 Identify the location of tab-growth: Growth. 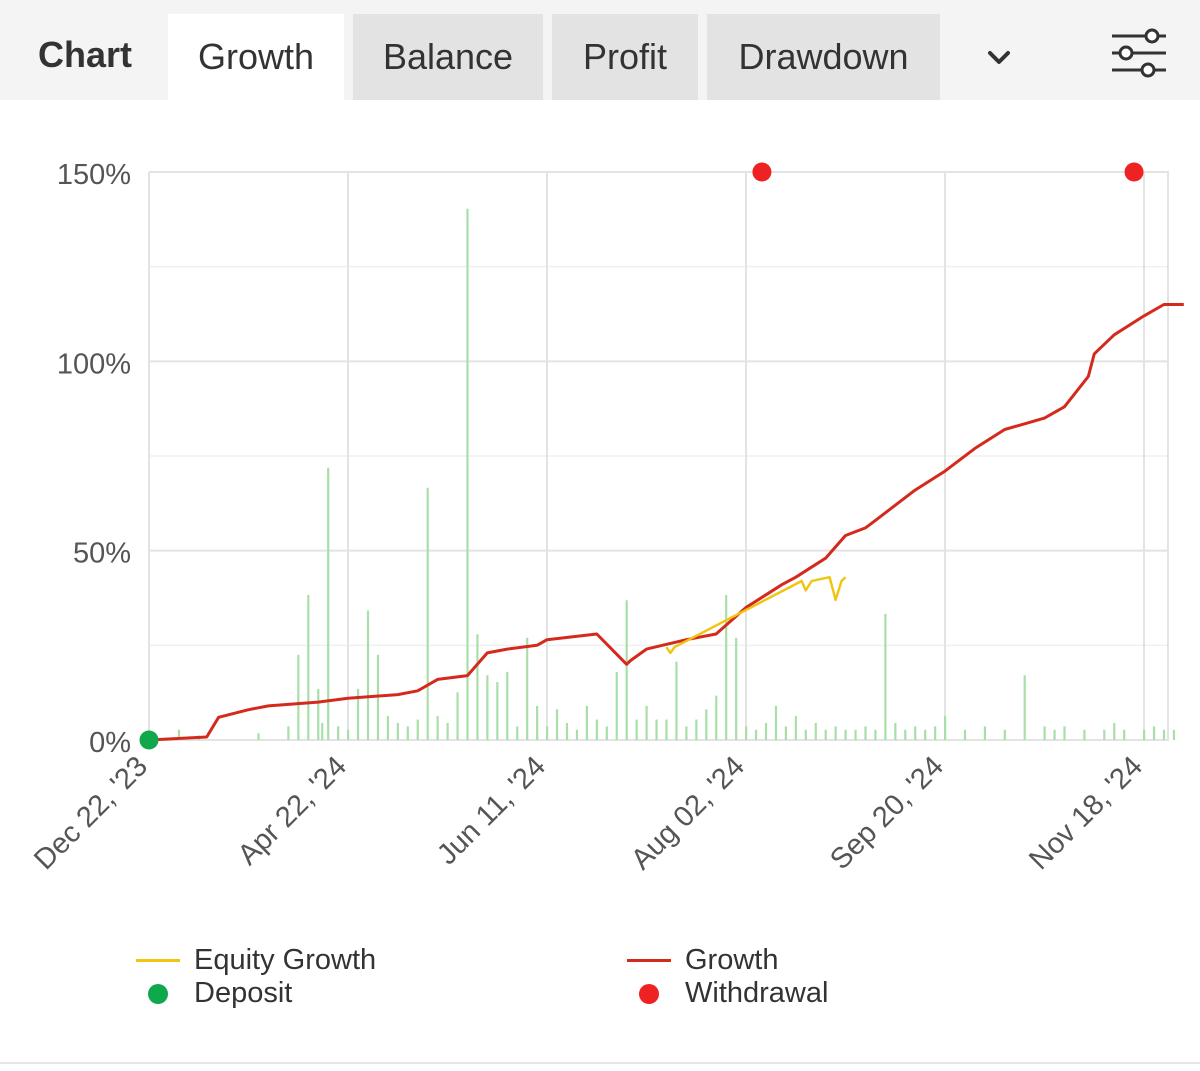
(256, 57).